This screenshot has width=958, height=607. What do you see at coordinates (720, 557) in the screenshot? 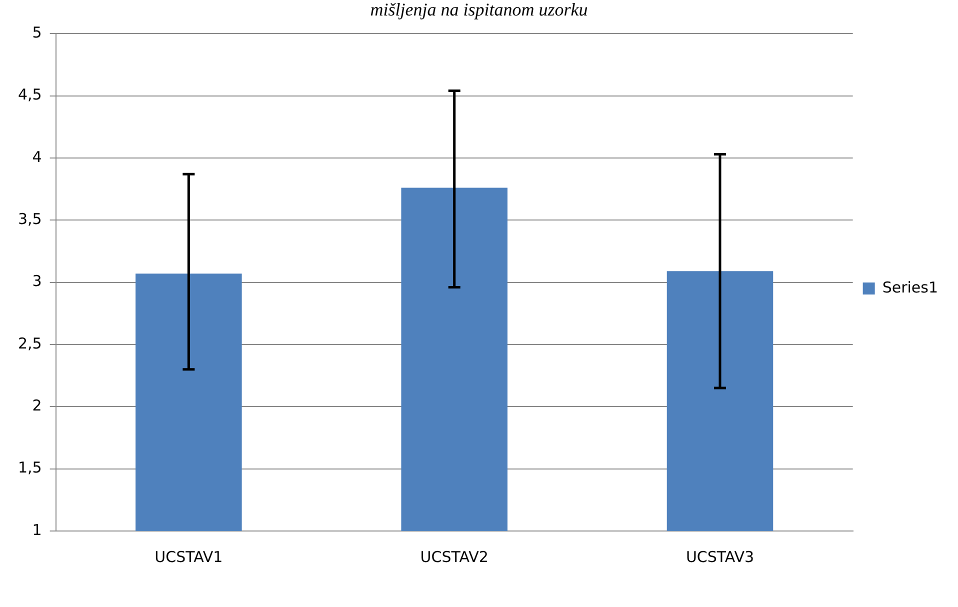
I see `x-tick-label: UCSTAV3` at bounding box center [720, 557].